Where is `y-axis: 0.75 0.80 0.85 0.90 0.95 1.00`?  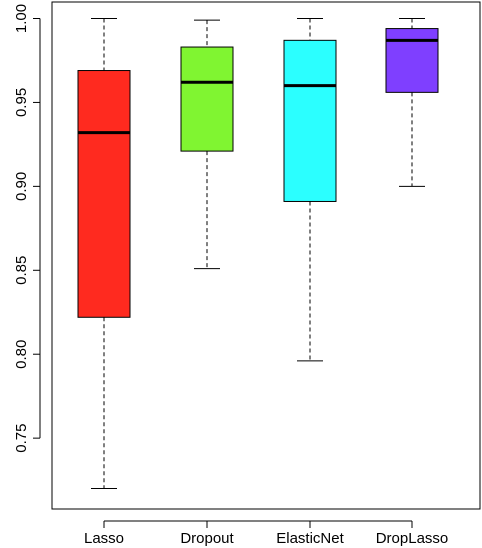 y-axis: 0.75 0.80 0.85 0.90 0.95 1.00 is located at coordinates (27, 228).